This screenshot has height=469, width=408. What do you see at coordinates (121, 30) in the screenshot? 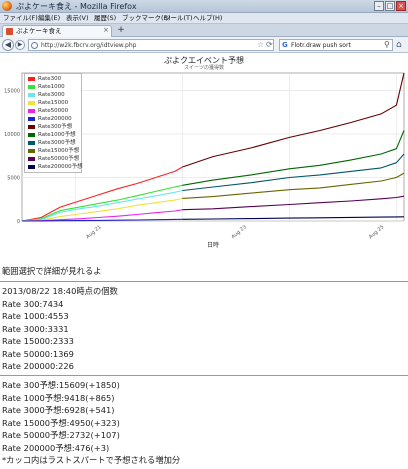
I see `new-tab-button: +` at bounding box center [121, 30].